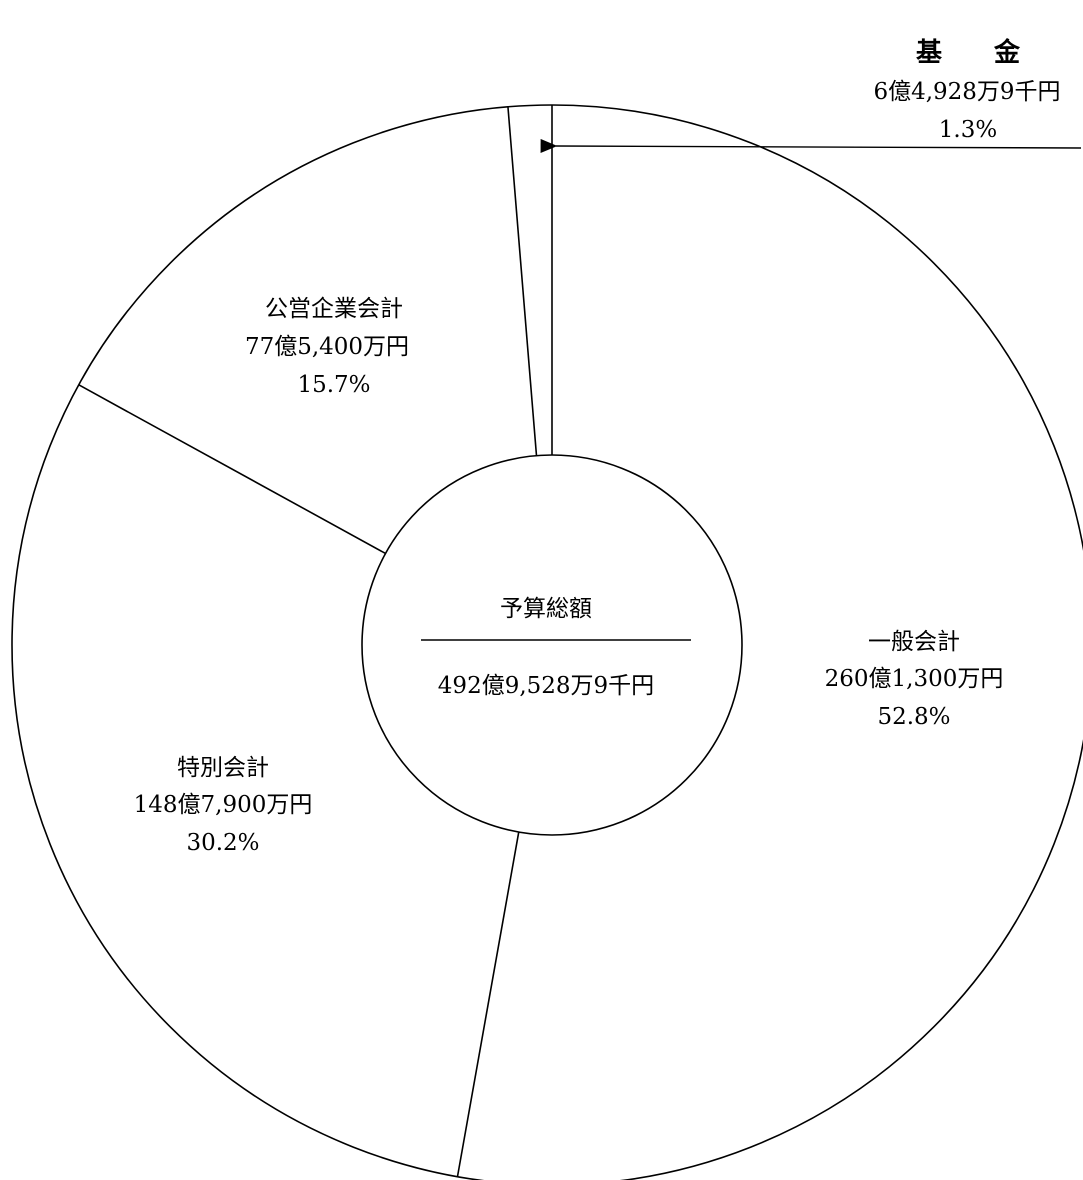 The height and width of the screenshot is (1180, 1083). I want to click on slice-percent-tokubetsu: 30.2%, so click(222, 843).